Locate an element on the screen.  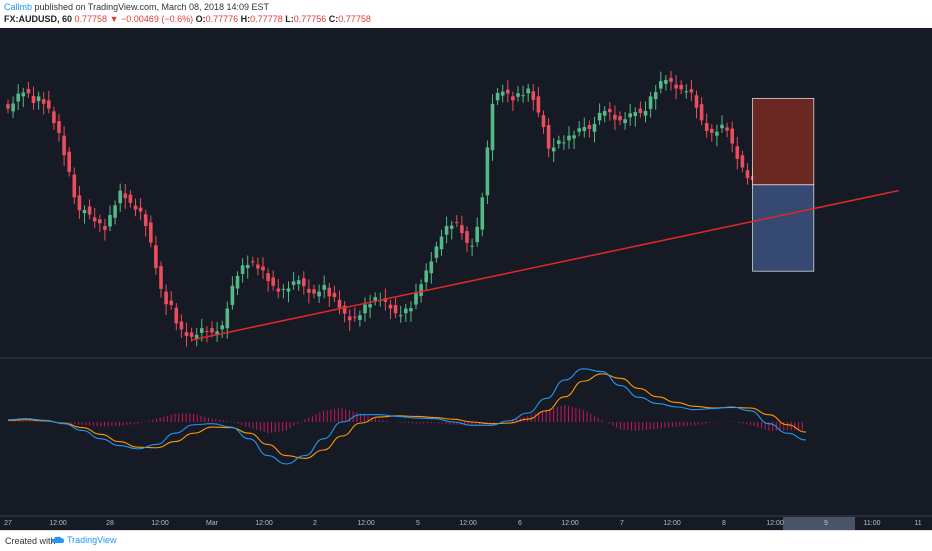
low-label: L: is located at coordinates (289, 19).